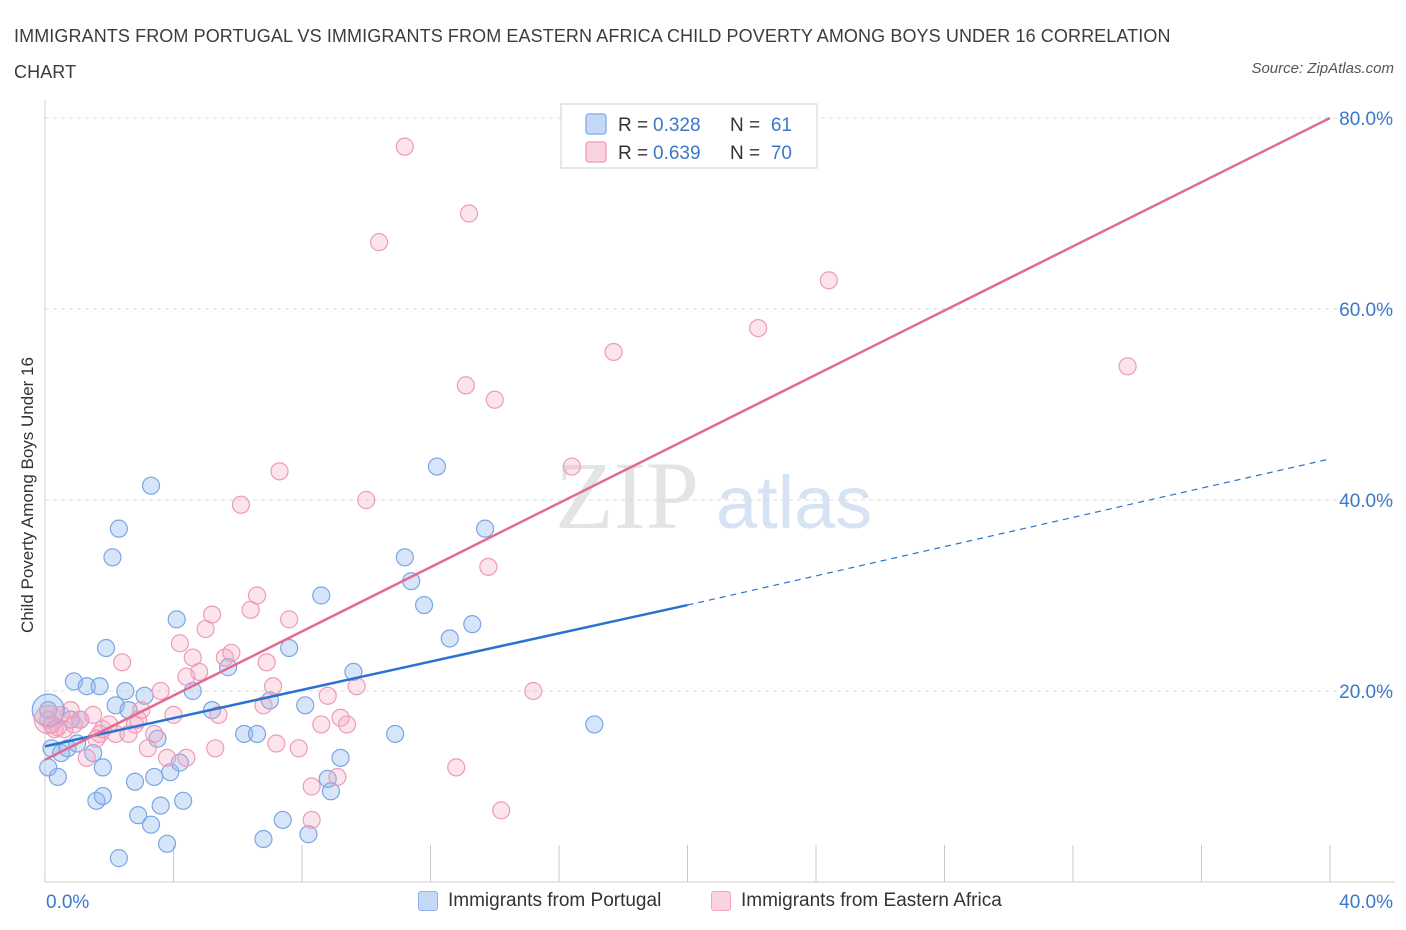 This screenshot has height=930, width=1406. Describe the element at coordinates (1366, 902) in the screenshot. I see `x-tick-label: 40.0%` at that location.